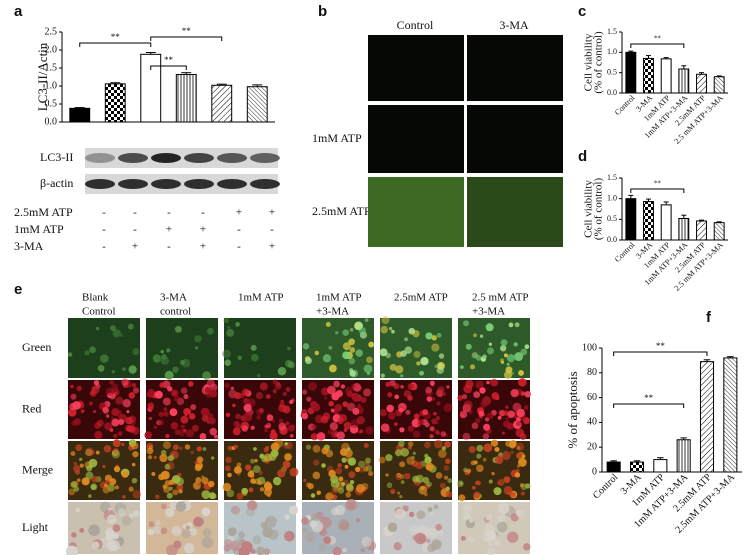  What do you see at coordinates (168, 67) in the screenshot?
I see `significance-bracket` at bounding box center [168, 67].